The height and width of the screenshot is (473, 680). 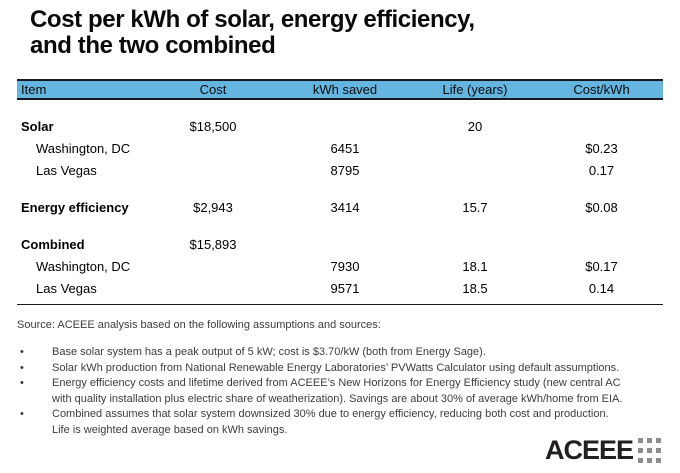 What do you see at coordinates (601, 170) in the screenshot?
I see `table-cell: 0.17` at bounding box center [601, 170].